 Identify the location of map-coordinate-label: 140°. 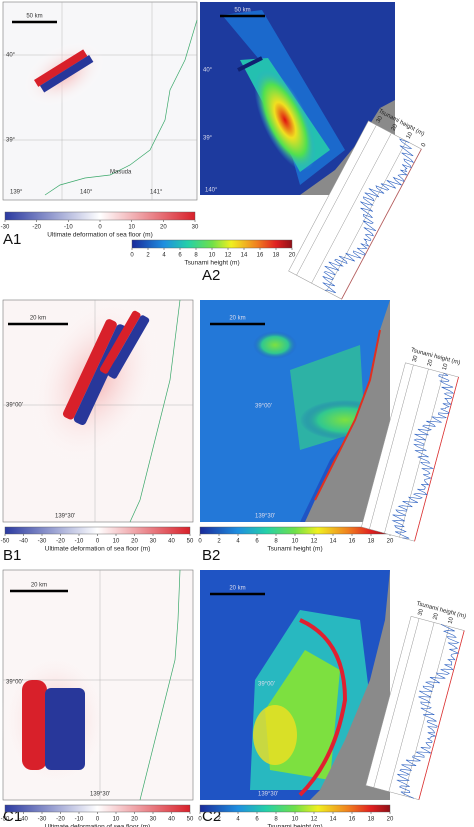
(211, 191).